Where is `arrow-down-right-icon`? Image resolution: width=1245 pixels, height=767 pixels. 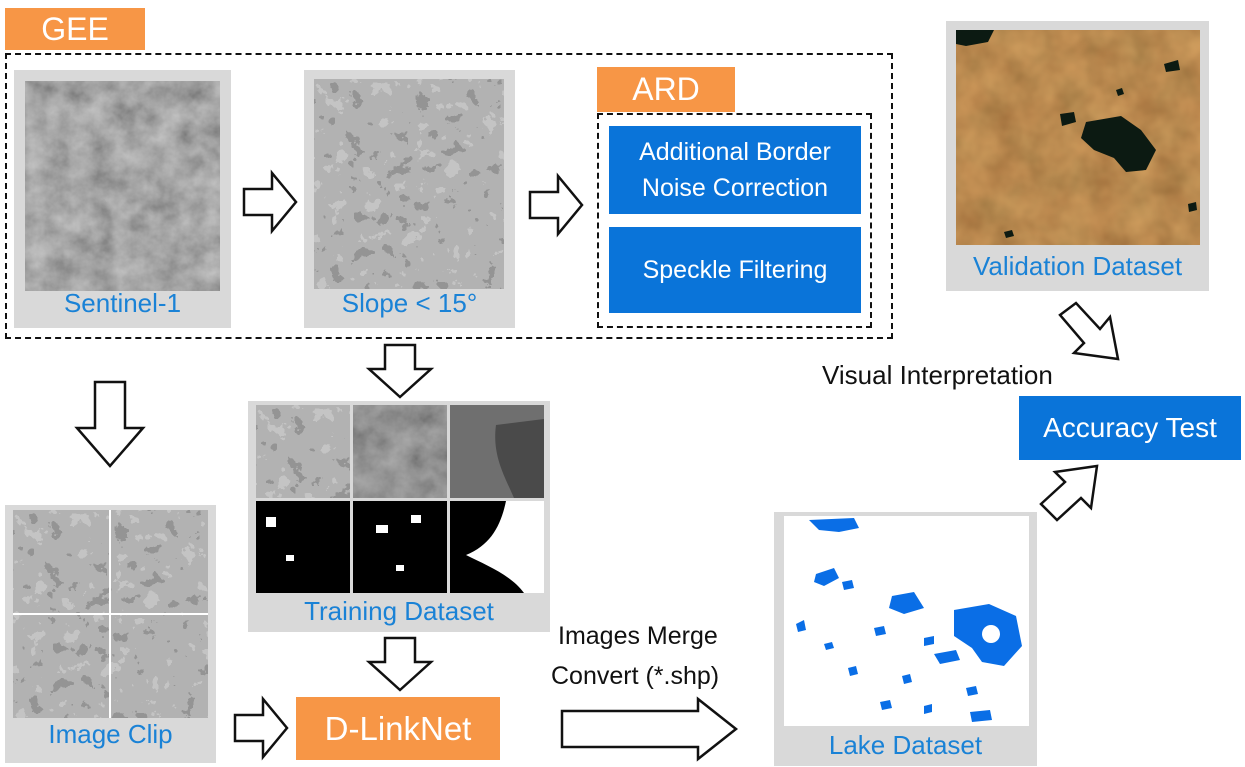 arrow-down-right-icon is located at coordinates (1089, 331).